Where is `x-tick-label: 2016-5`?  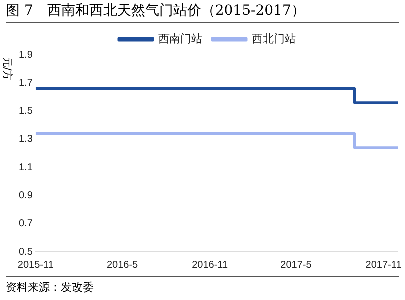 x-tick-label: 2016-5 is located at coordinates (122, 265).